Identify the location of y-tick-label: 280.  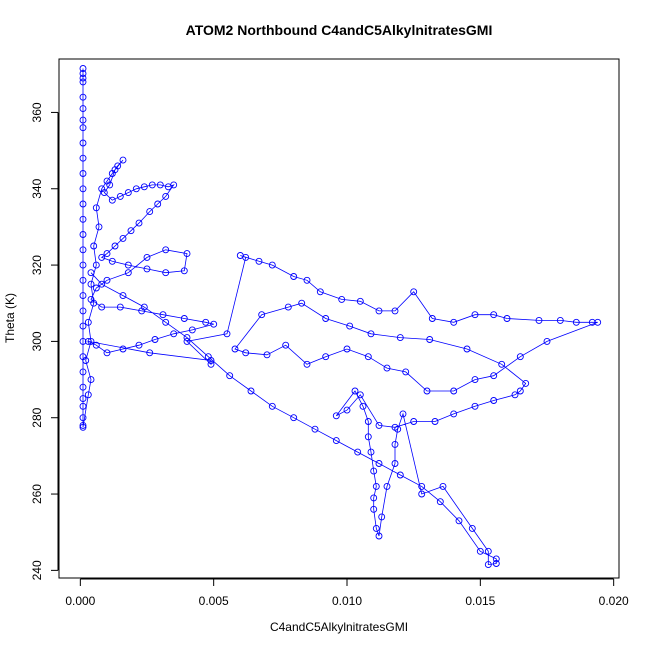
(37, 417).